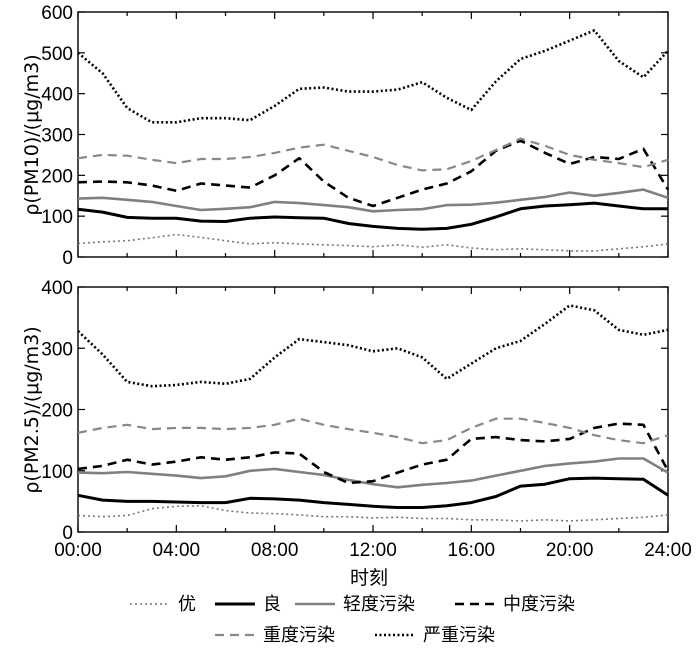 The width and height of the screenshot is (700, 653). I want to click on legend-label: 优, so click(187, 604).